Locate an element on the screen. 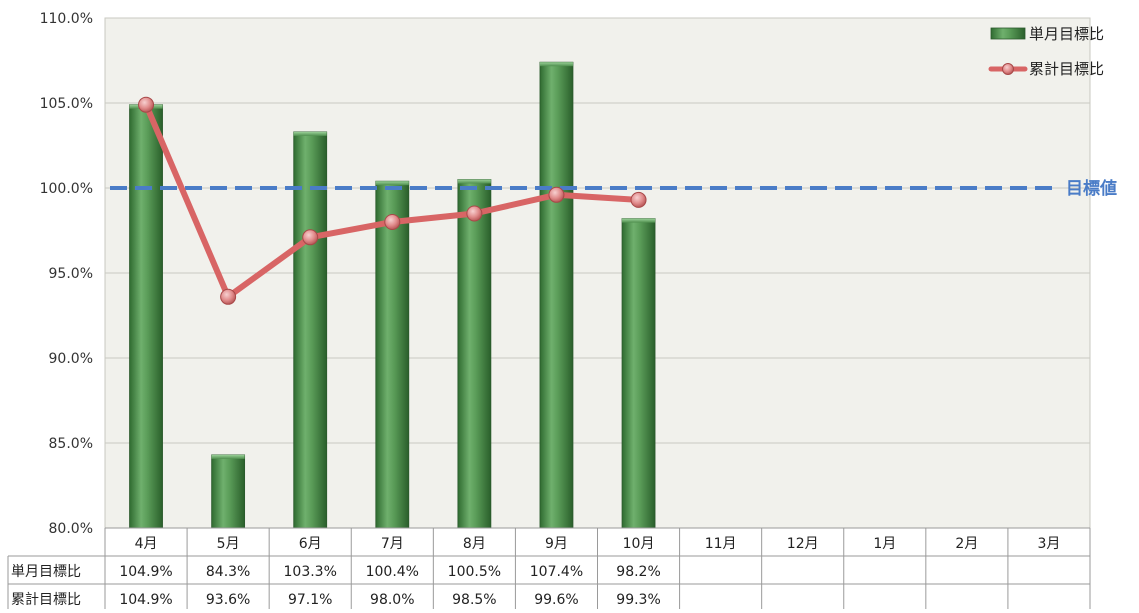  y-axis: 80.0% 85.0% 90.0% 95.0% 100.0% 105.0% 110.0% is located at coordinates (66, 274).